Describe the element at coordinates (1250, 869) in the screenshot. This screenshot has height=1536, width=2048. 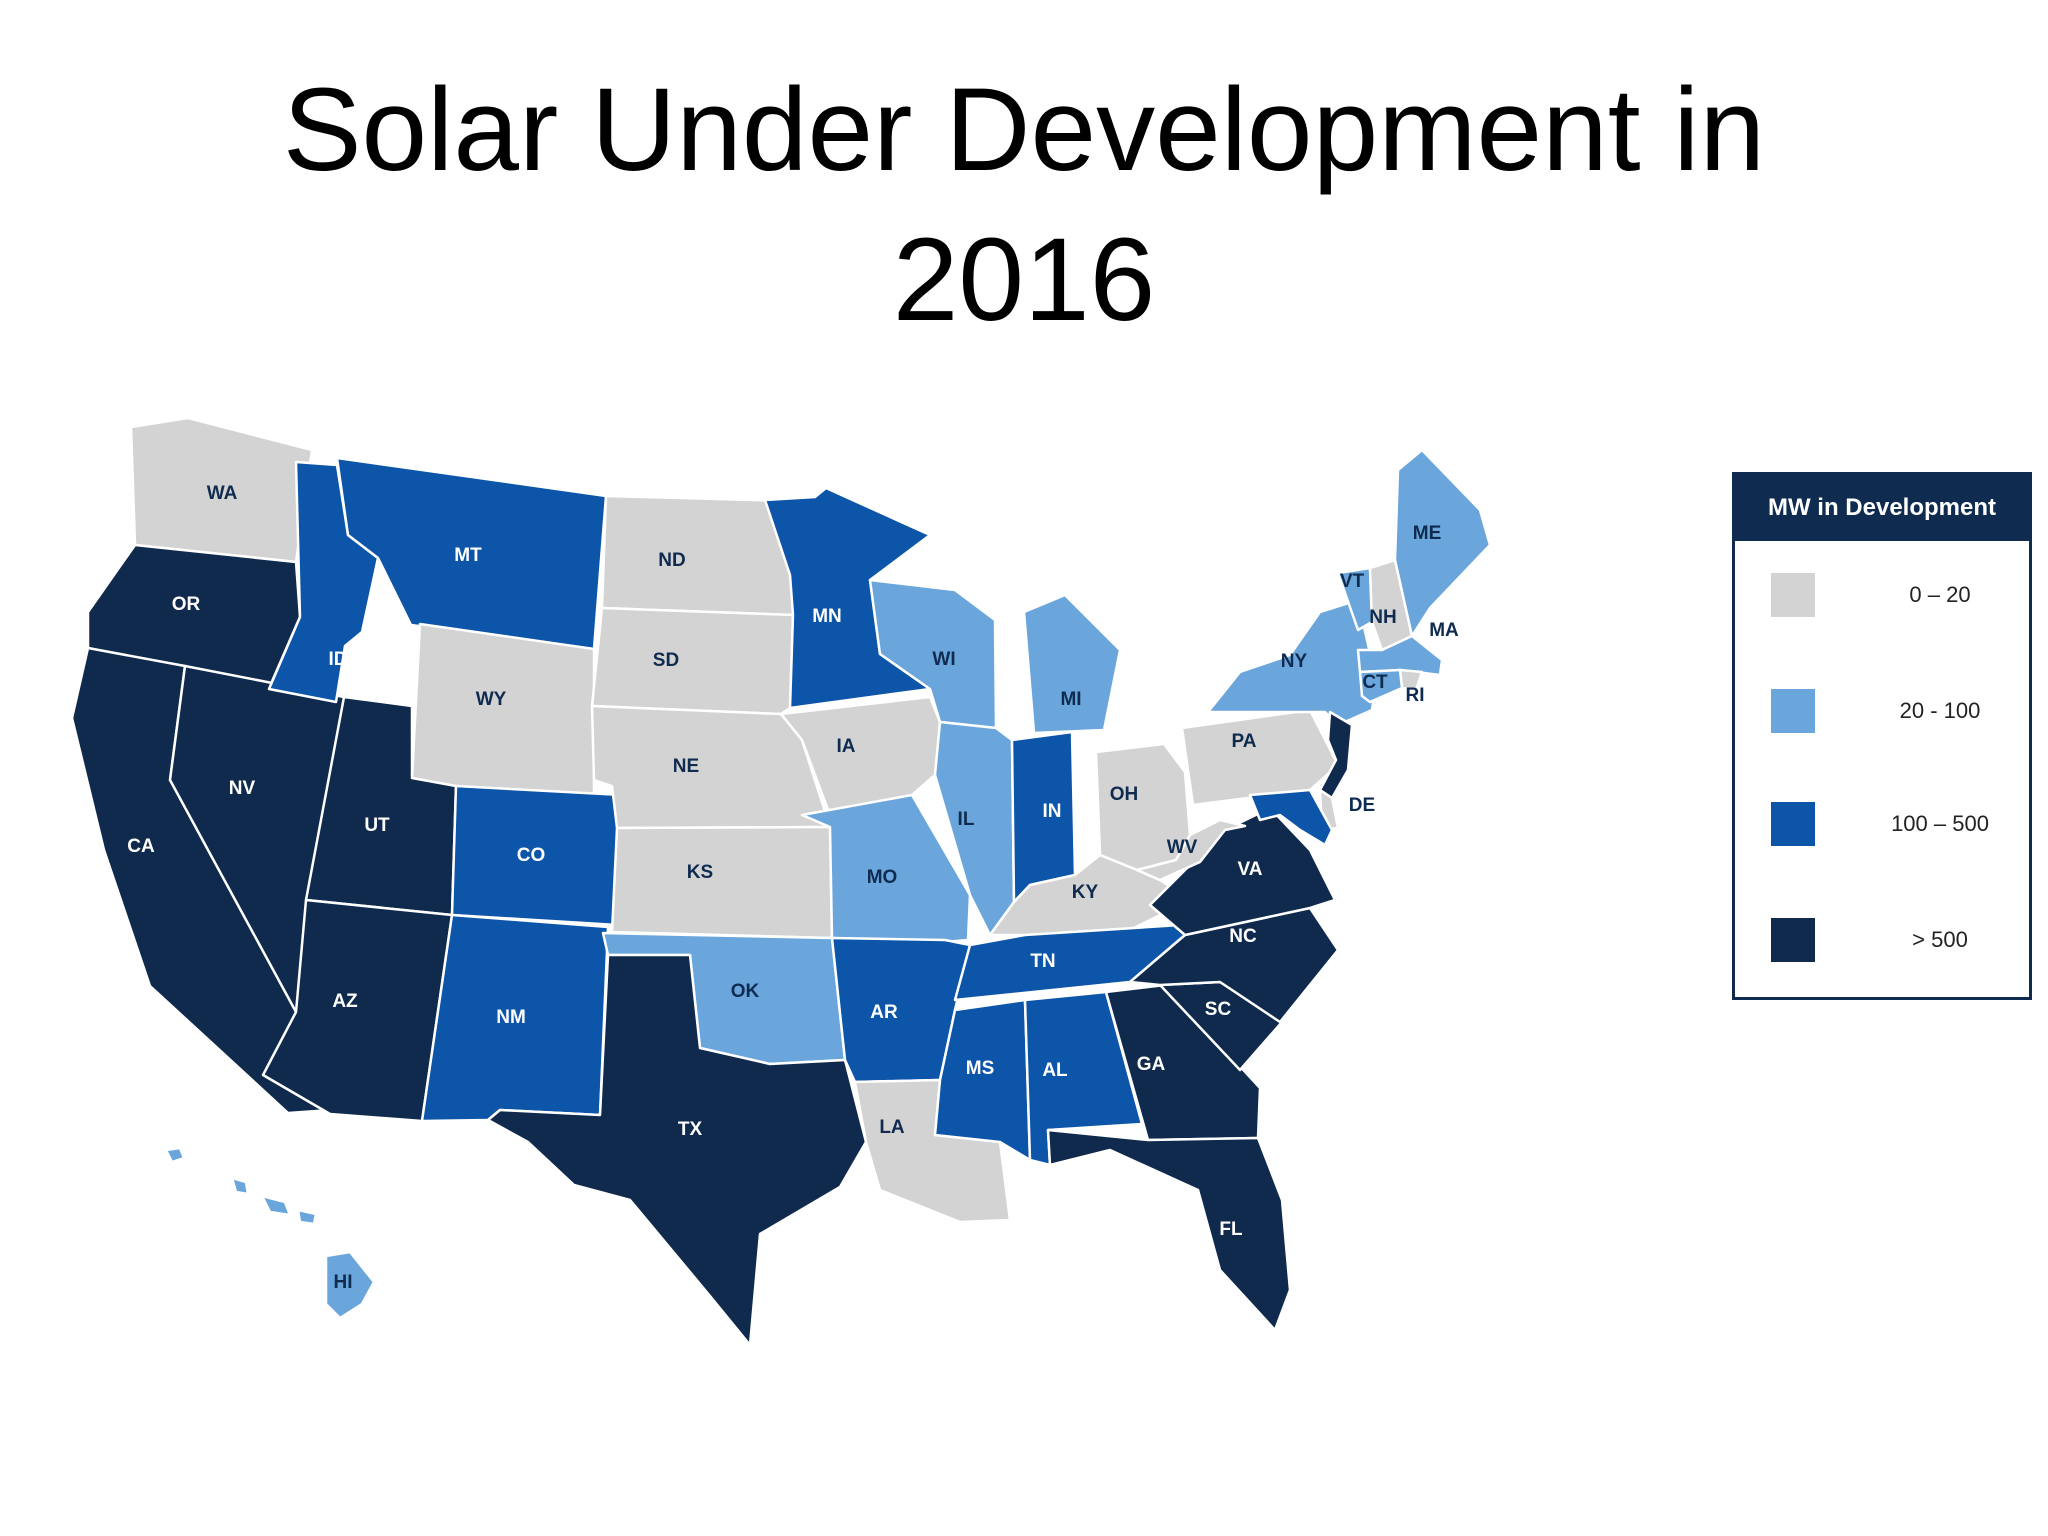
I see `state-label-va: VA` at that location.